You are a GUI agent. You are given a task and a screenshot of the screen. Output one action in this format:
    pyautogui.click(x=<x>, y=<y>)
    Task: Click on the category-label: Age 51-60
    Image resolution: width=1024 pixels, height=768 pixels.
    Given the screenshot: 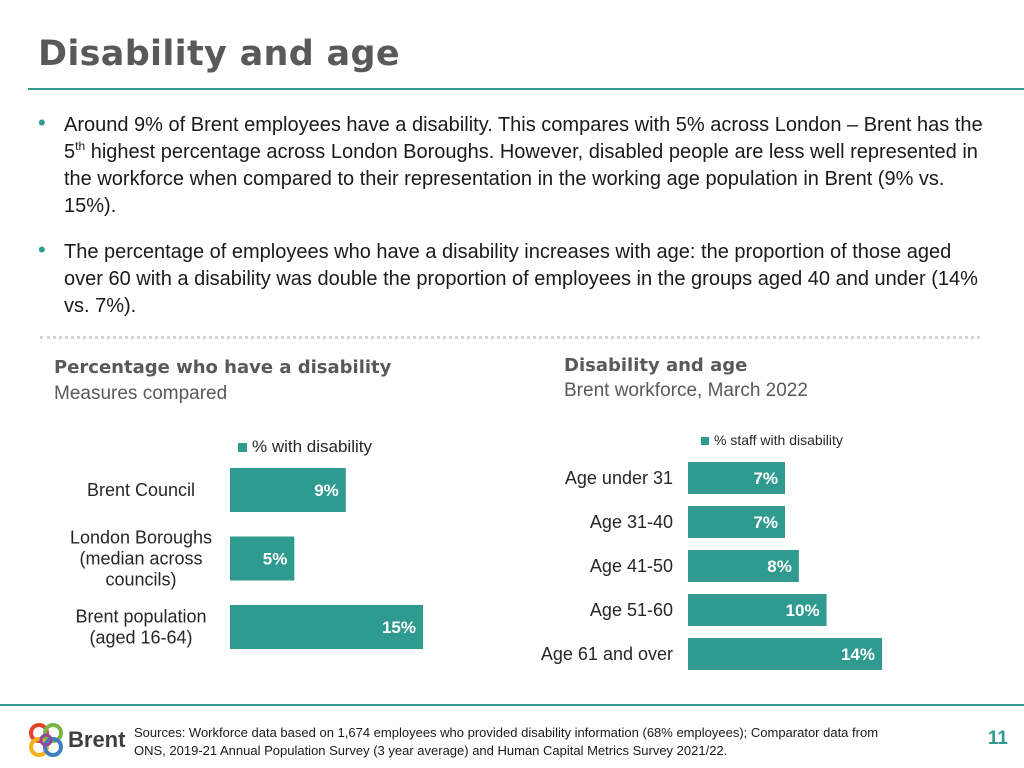 What is the action you would take?
    pyautogui.click(x=631, y=610)
    